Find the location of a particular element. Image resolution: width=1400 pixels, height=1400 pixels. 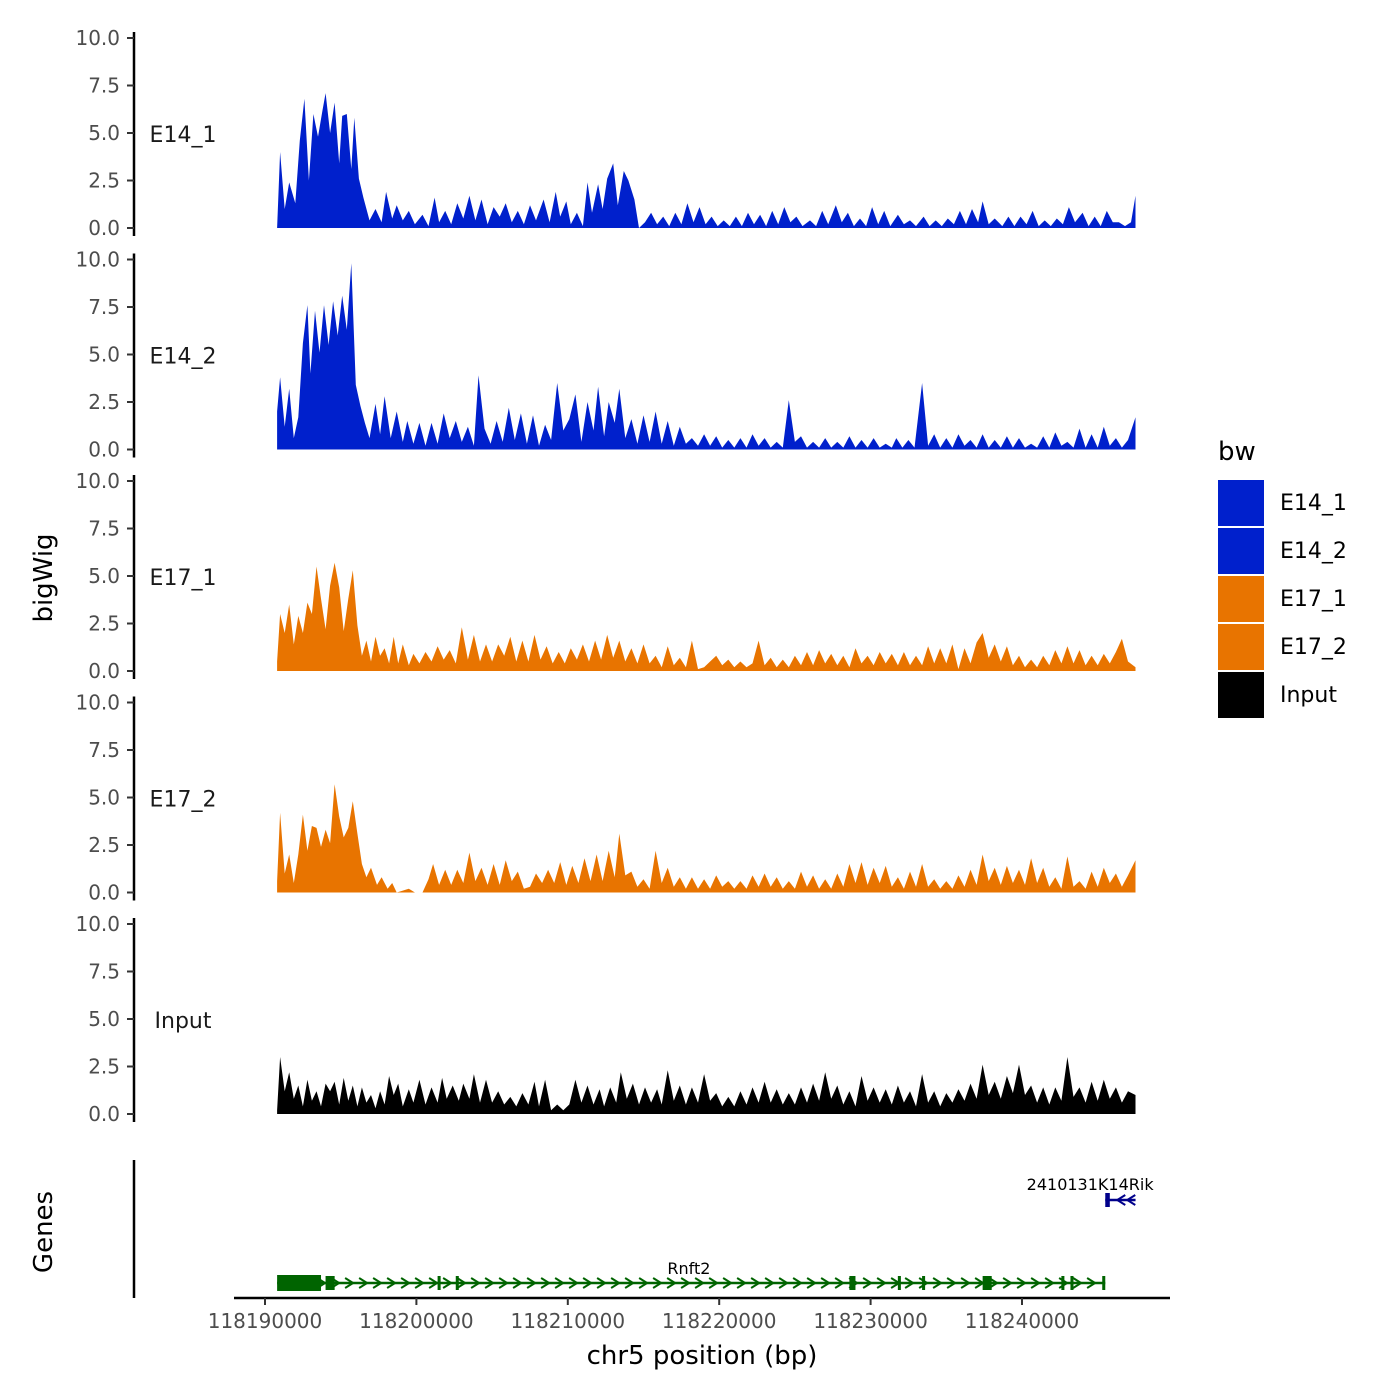

y-tick-label-E14_1-0.0: 0.0 is located at coordinates (104, 228).